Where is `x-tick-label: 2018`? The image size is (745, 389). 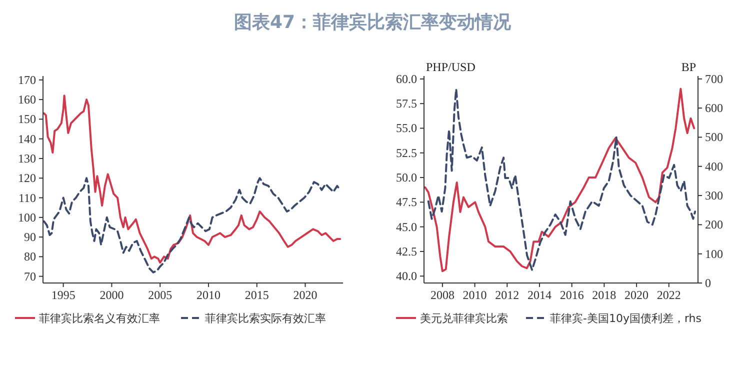 x-tick-label: 2018 is located at coordinates (604, 295).